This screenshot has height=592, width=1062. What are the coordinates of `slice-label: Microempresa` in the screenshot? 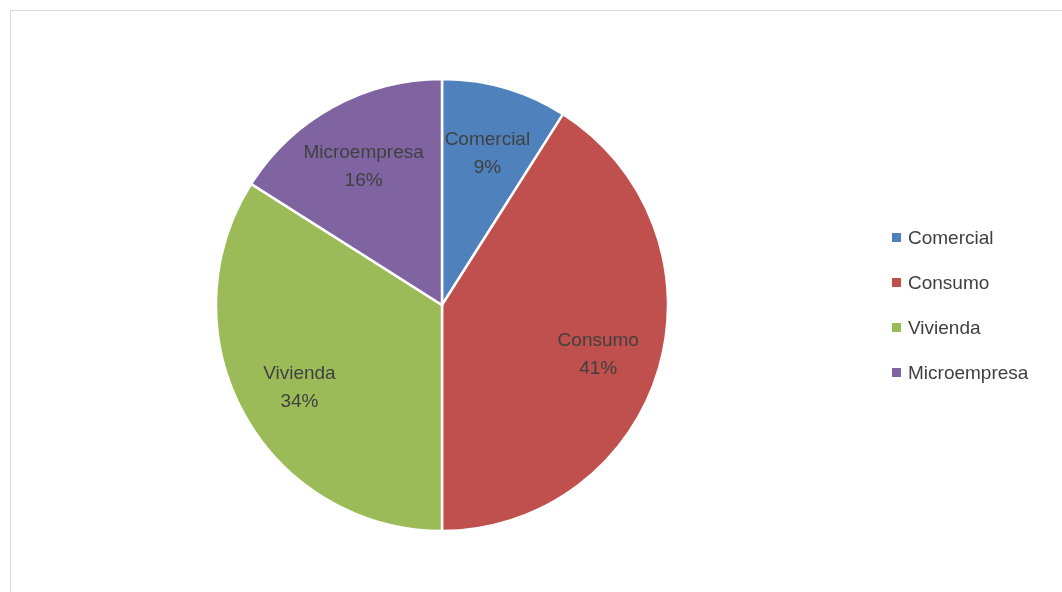 It's located at (364, 152).